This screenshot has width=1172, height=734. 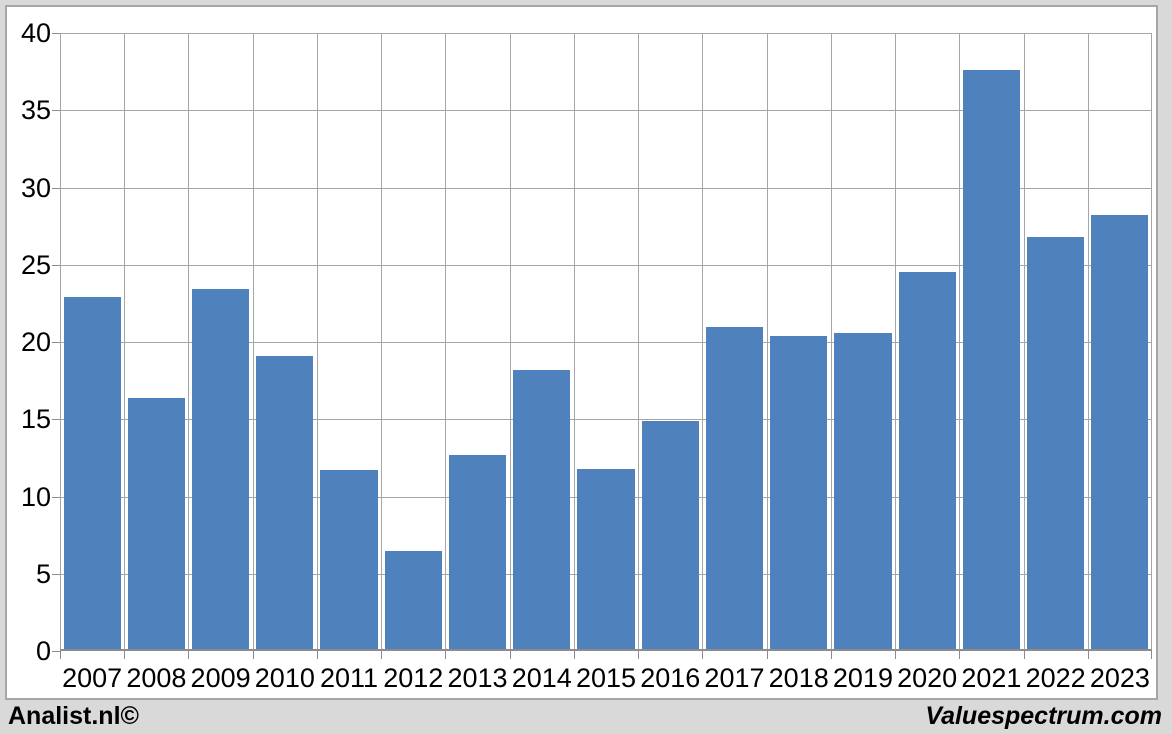 I want to click on x-axis-label-2009: 2009, so click(x=220, y=678).